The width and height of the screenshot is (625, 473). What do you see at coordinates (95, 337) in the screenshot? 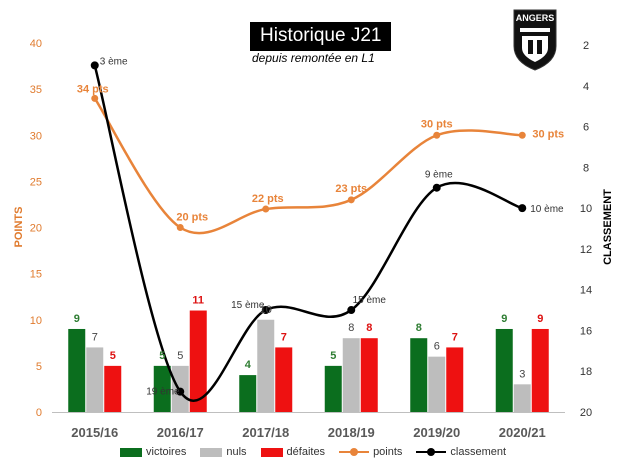
I see `bar-label-nuls-0: 7` at bounding box center [95, 337].